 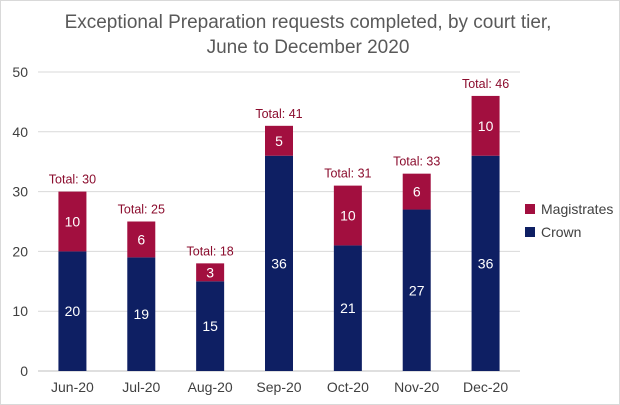 I want to click on legend-label-crown: Crown, so click(x=561, y=232).